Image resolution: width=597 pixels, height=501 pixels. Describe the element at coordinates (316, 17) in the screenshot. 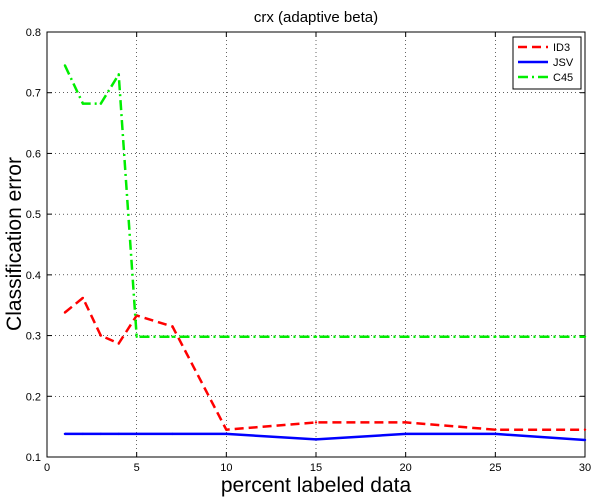

I see `chart-title: crx (adaptive beta)` at that location.